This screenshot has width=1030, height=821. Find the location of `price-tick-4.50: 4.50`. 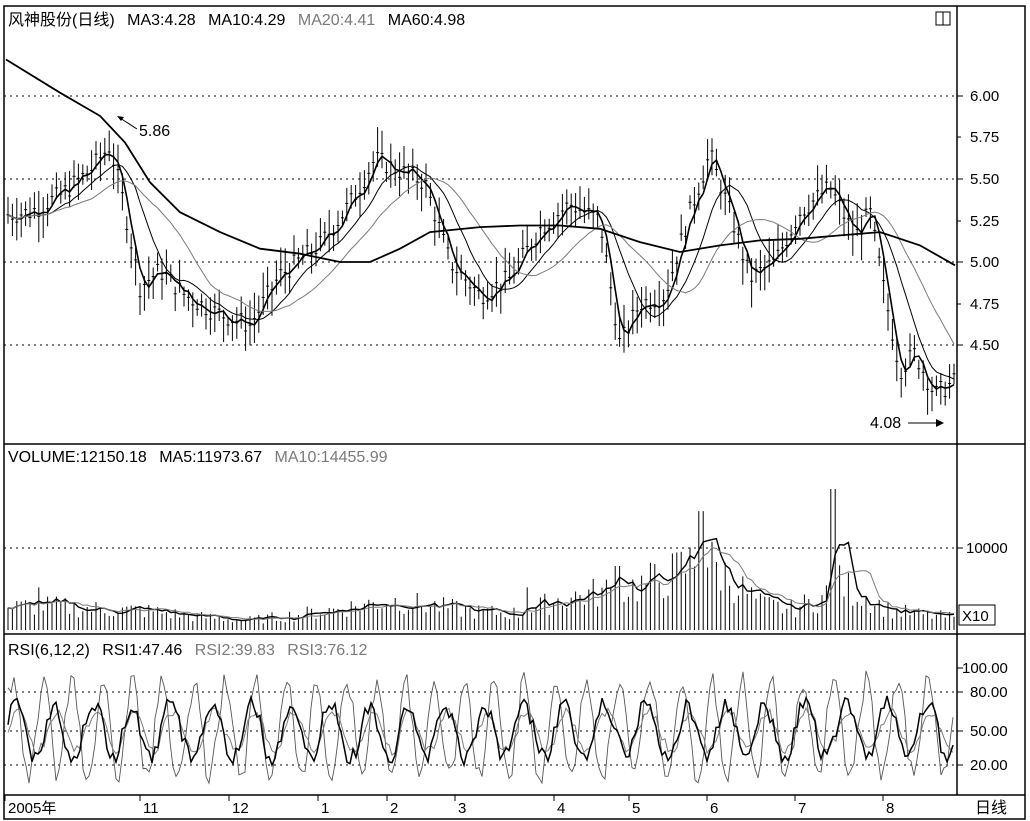

price-tick-4.50: 4.50 is located at coordinates (984, 345).